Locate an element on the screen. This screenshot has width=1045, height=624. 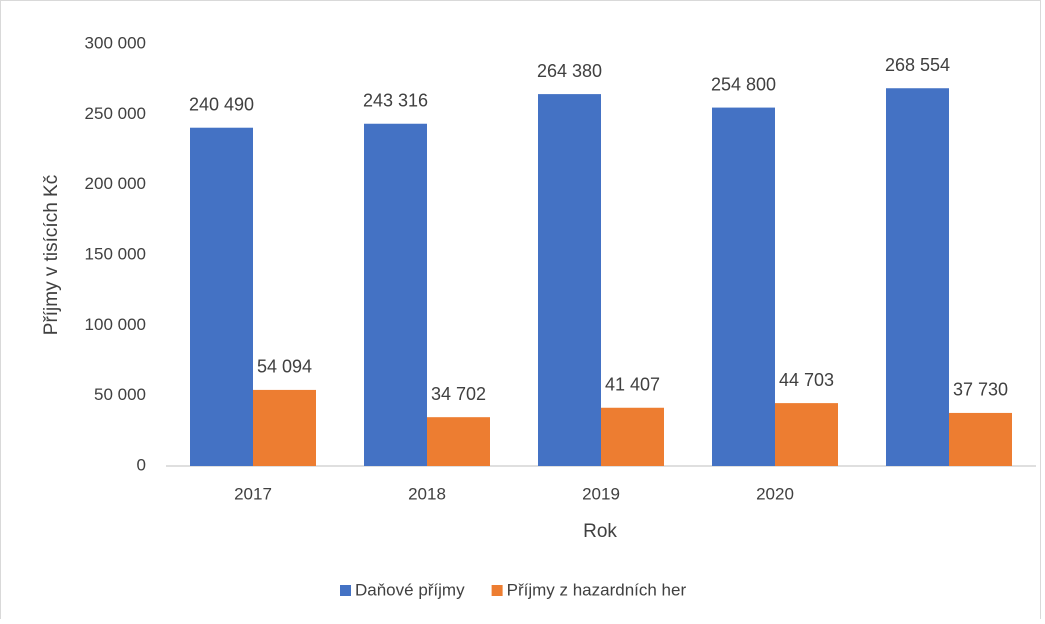
value-label: 37 730 is located at coordinates (980, 390).